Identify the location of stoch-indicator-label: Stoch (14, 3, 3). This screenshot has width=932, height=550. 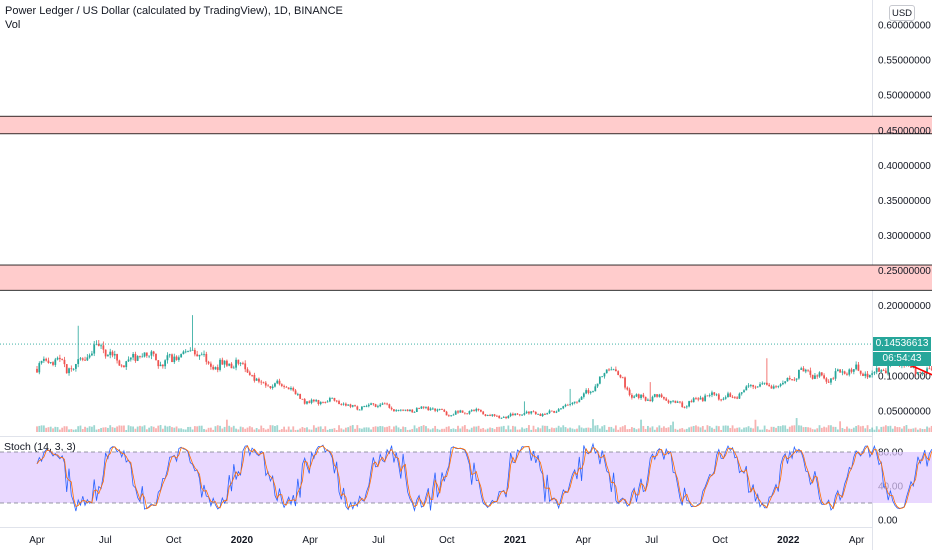
(40, 447).